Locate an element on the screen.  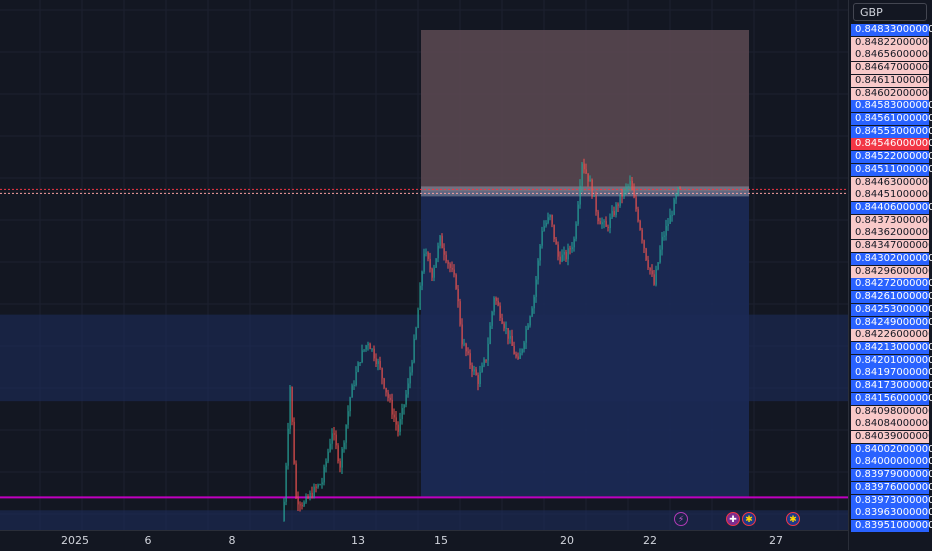
price-label: 0.83973000000 is located at coordinates (891, 500).